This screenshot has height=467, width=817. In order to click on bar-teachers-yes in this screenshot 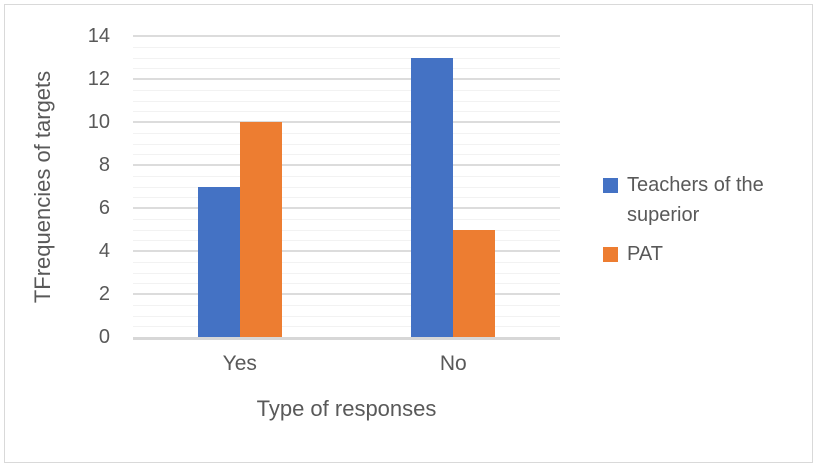, I will do `click(218, 261)`.